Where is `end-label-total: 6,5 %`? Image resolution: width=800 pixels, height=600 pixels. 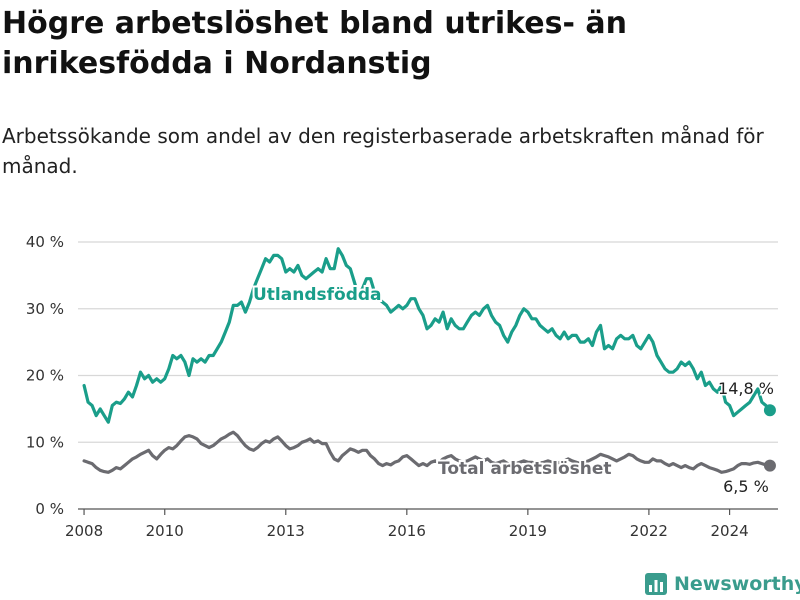
end-label-total: 6,5 % is located at coordinates (746, 486).